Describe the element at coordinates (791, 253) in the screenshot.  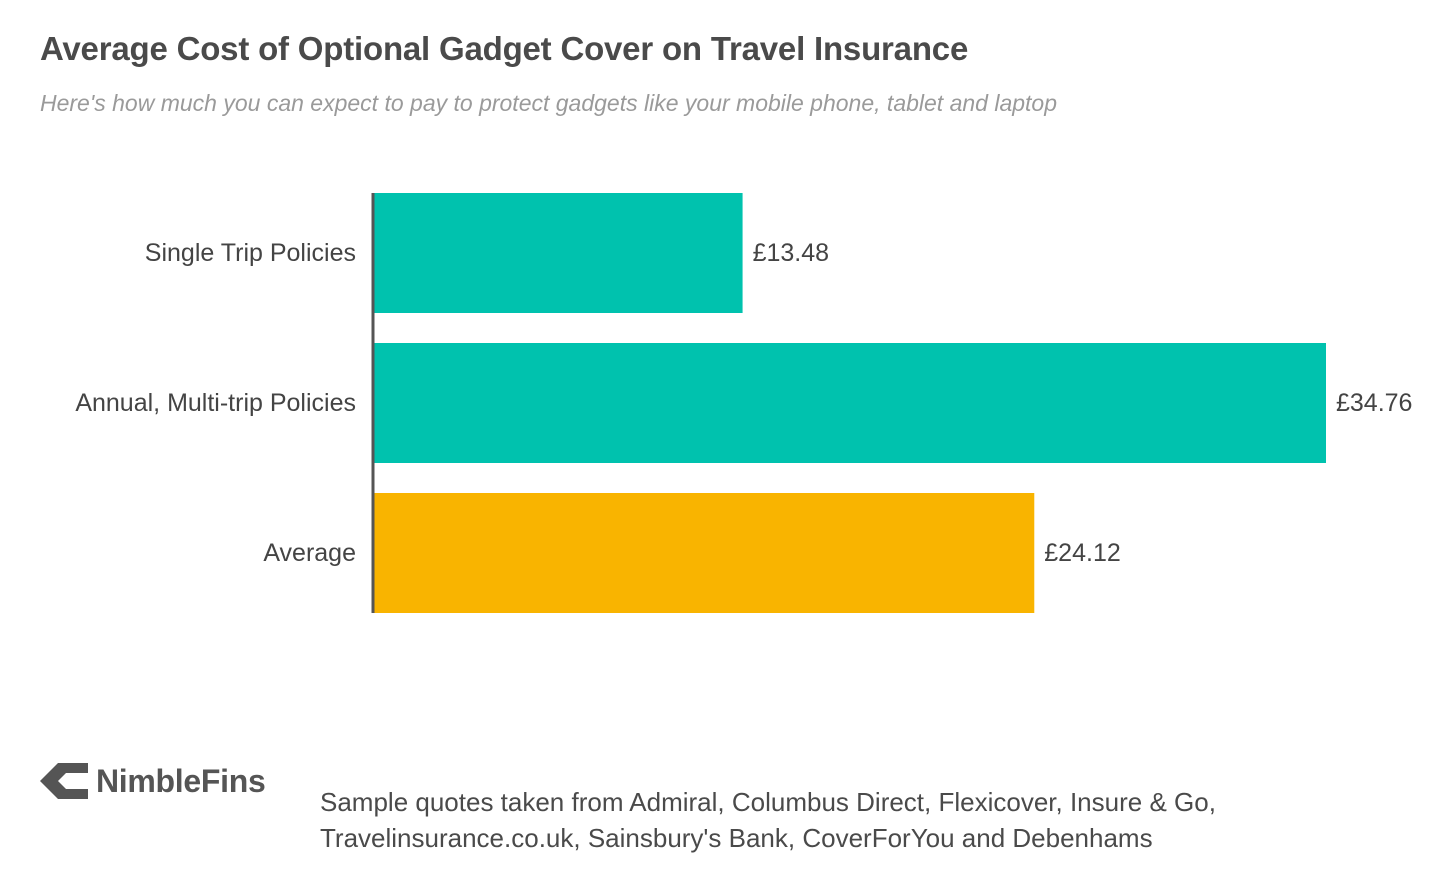
I see `value-label: £13.48` at that location.